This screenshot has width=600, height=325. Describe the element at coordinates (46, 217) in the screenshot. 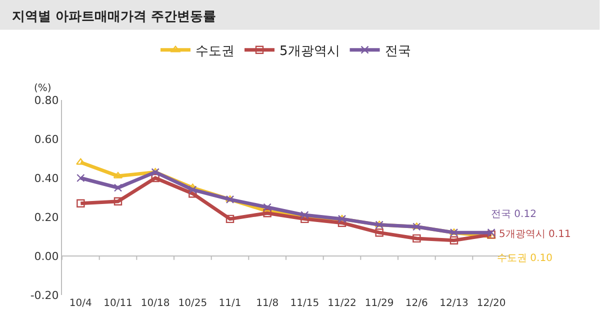

I see `y-tick-label: 0.20` at that location.